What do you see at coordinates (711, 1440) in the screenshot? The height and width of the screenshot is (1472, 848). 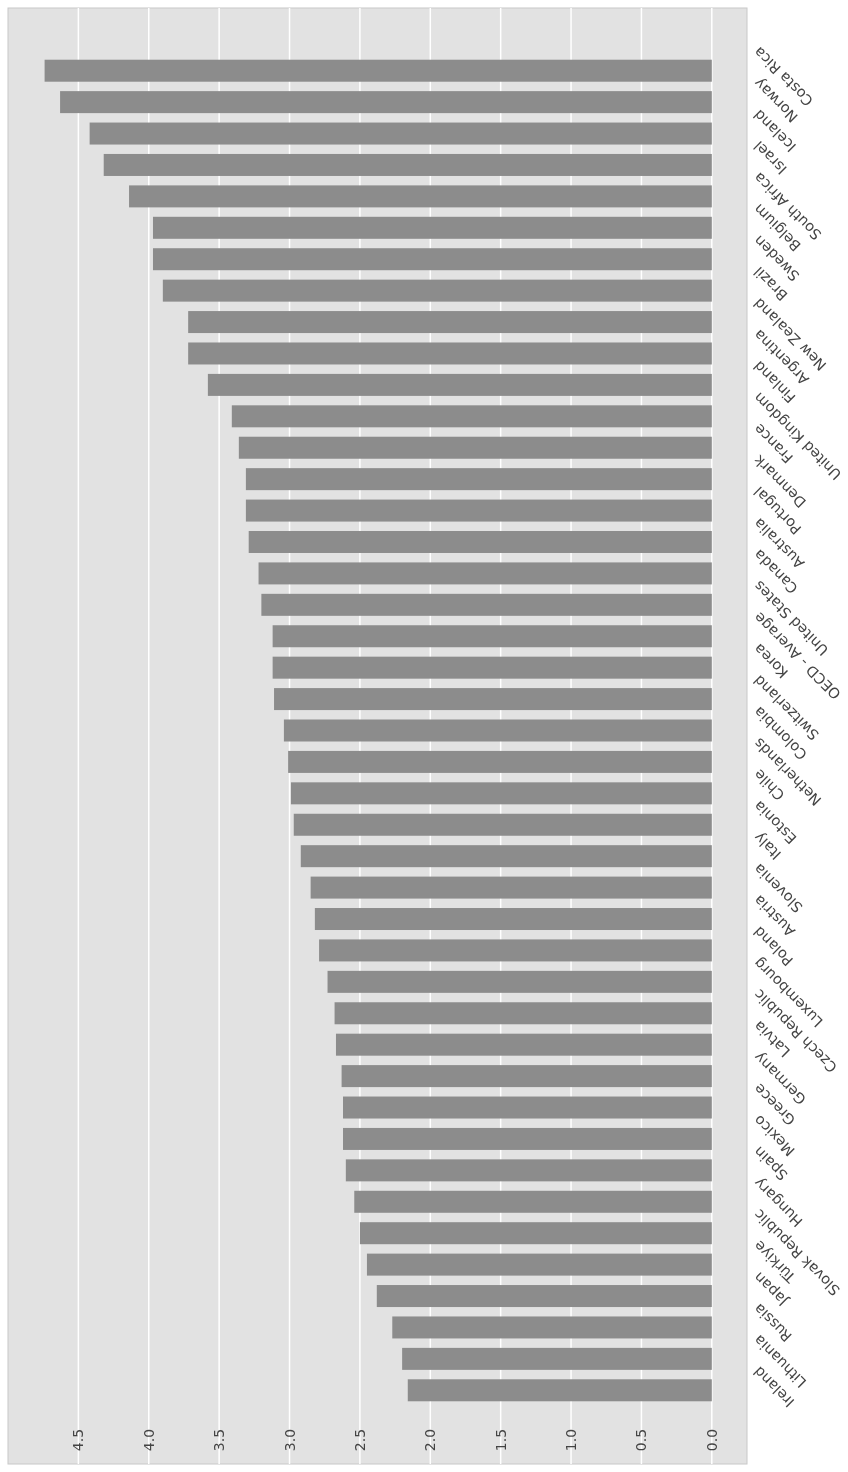 I see `x-tick-label: 0.0` at bounding box center [711, 1440].